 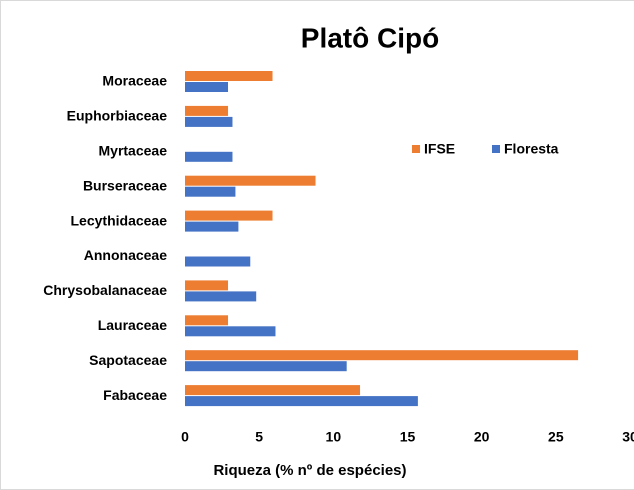 What do you see at coordinates (531, 149) in the screenshot?
I see `legend-label: Floresta` at bounding box center [531, 149].